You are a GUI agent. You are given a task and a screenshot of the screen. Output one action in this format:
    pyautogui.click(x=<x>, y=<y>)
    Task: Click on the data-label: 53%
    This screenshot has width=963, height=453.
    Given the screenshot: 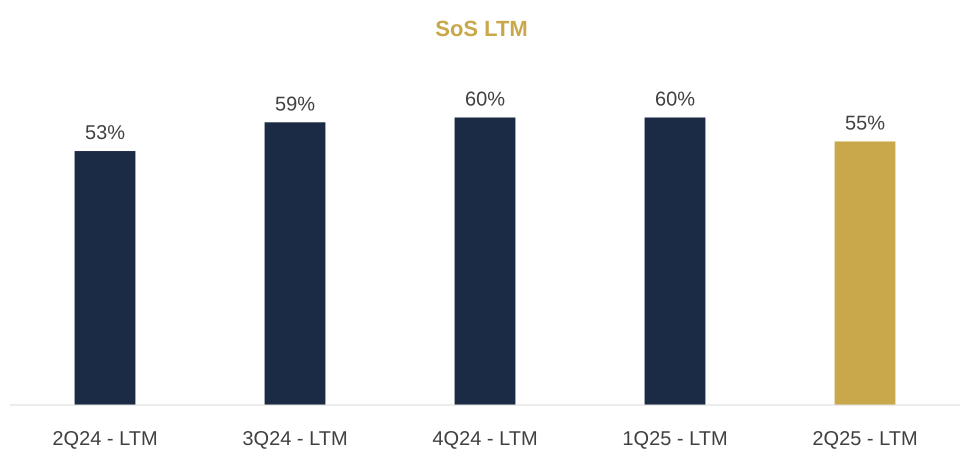 What is the action you would take?
    pyautogui.click(x=105, y=133)
    